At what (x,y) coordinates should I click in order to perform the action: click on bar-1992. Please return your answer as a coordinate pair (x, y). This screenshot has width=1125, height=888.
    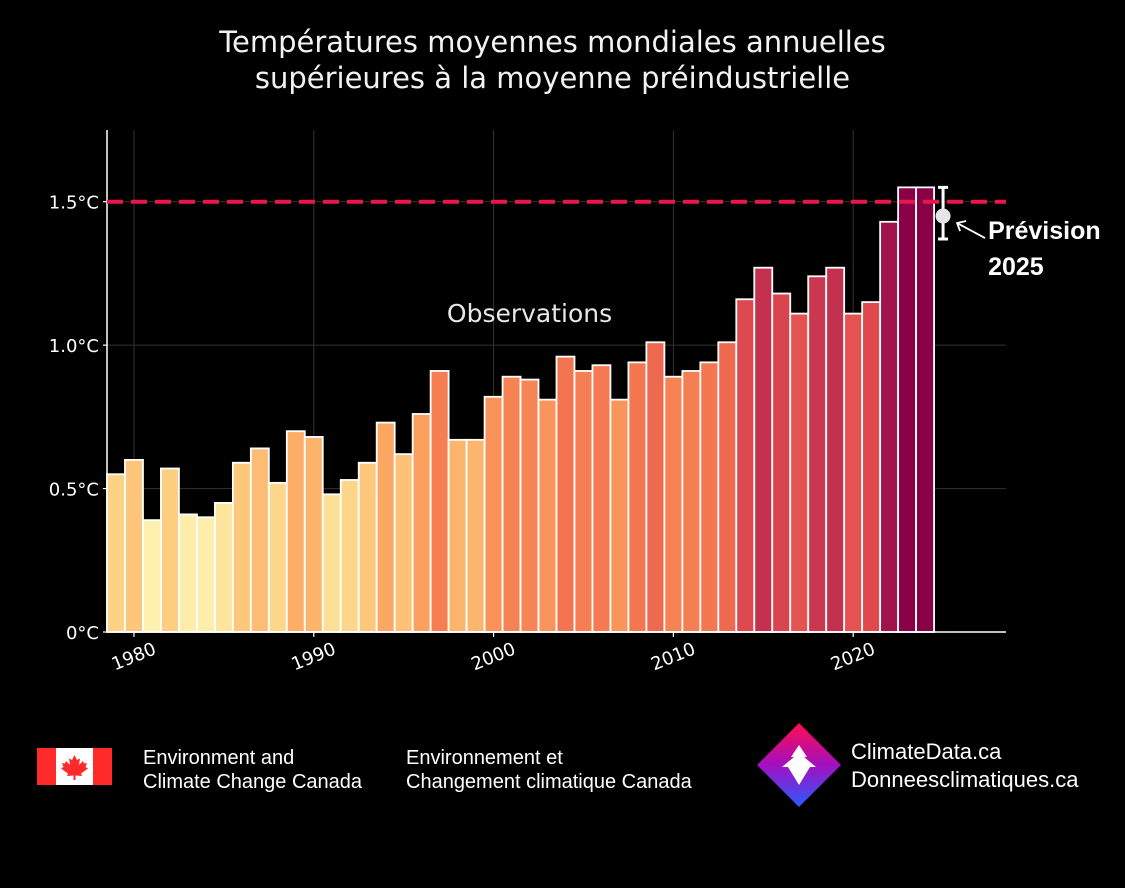
    Looking at the image, I should click on (349, 556).